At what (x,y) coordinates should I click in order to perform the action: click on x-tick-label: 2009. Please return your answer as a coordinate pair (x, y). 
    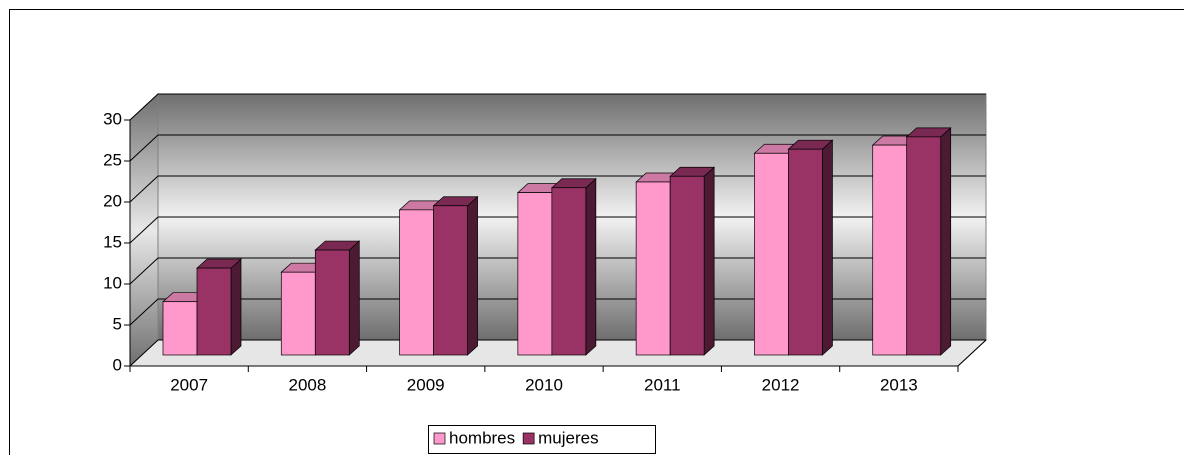
    Looking at the image, I should click on (426, 384).